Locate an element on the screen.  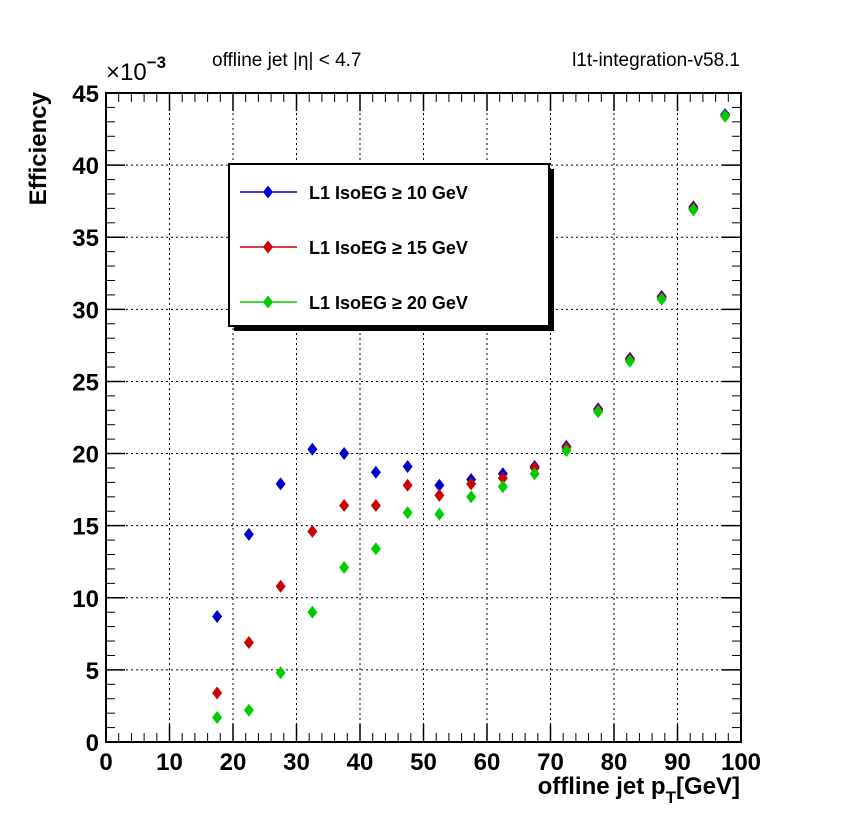
legend-label: L1 IsoEG ≥ 15 GeV is located at coordinates (388, 248).